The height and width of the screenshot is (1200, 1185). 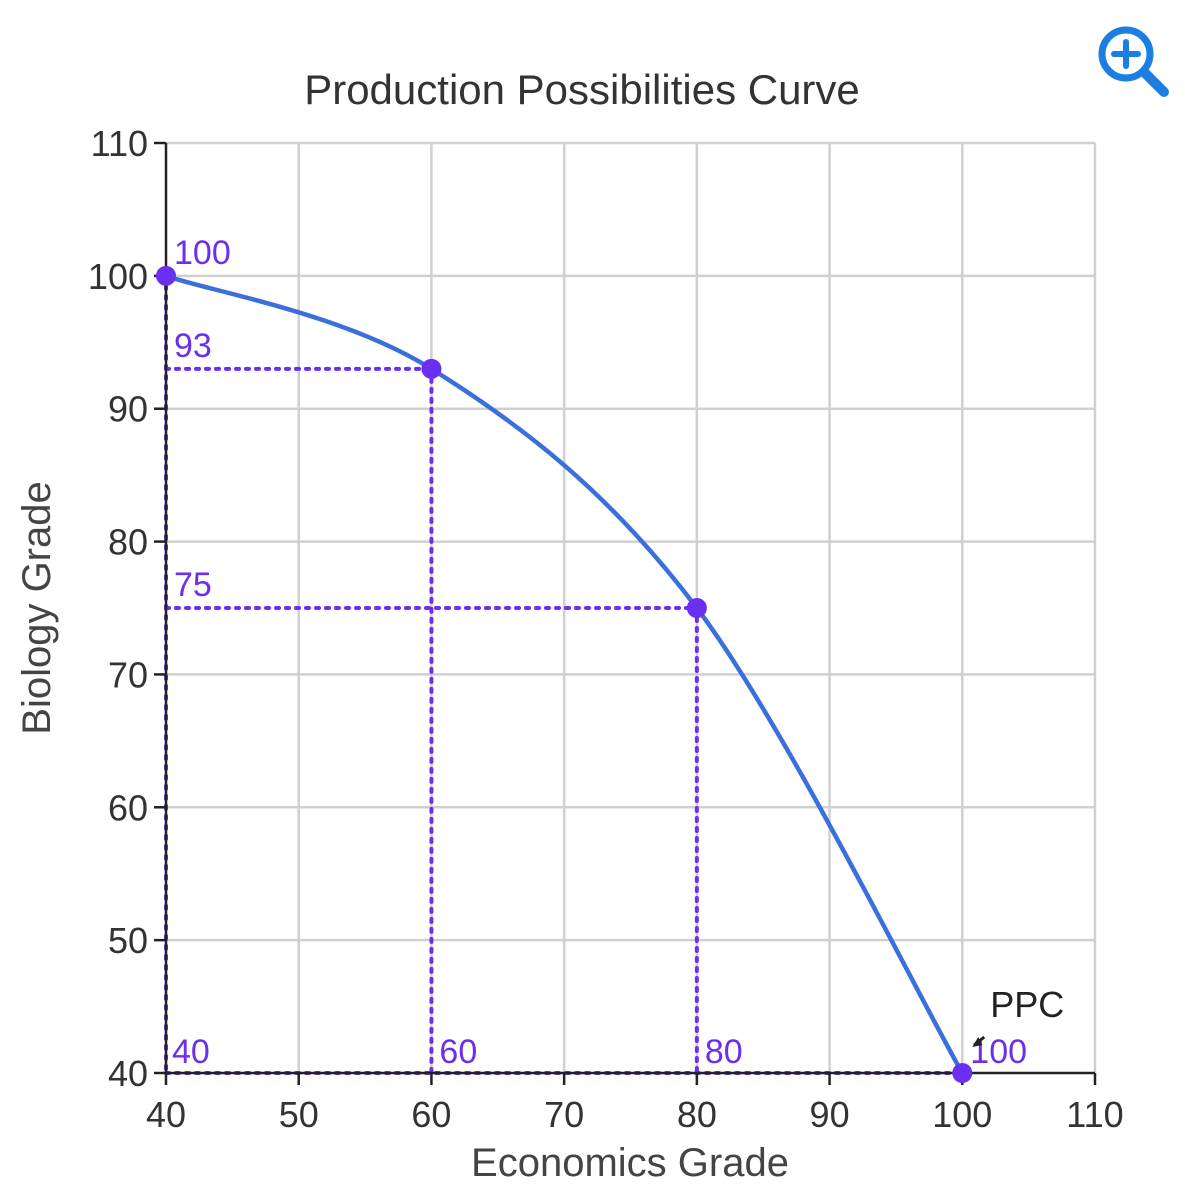 I want to click on y-tick-label: 40, so click(x=128, y=1073).